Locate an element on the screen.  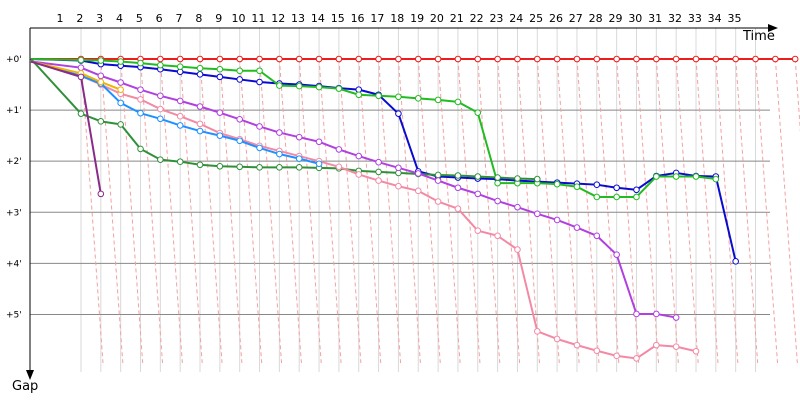
x-tick-label: 22 is located at coordinates (477, 18).